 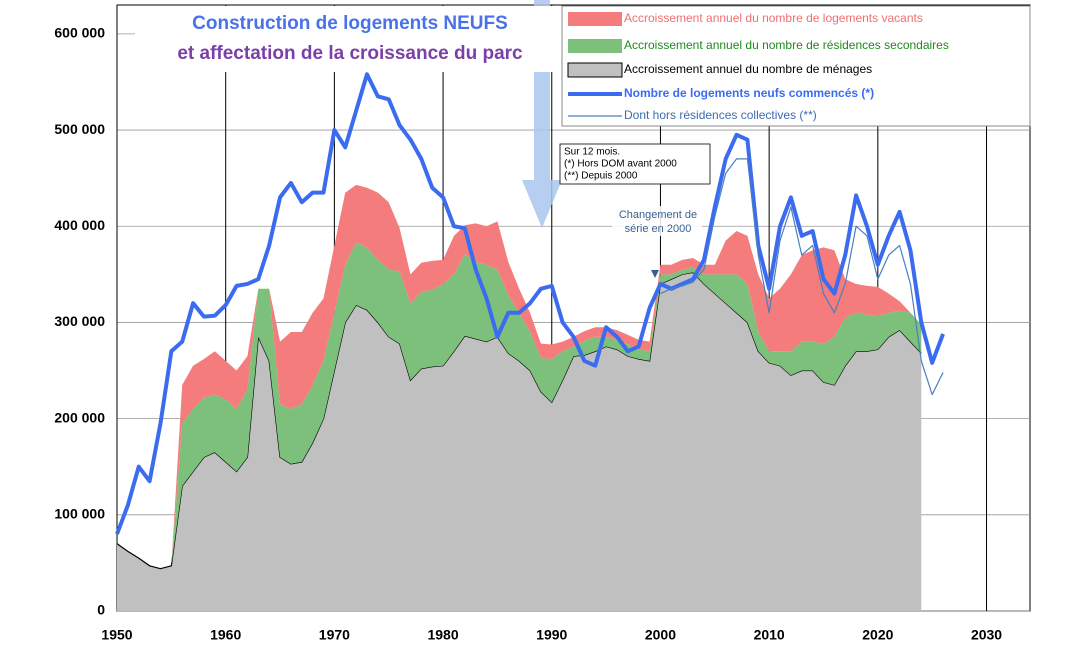 What do you see at coordinates (658, 215) in the screenshot?
I see `note: Changement de` at bounding box center [658, 215].